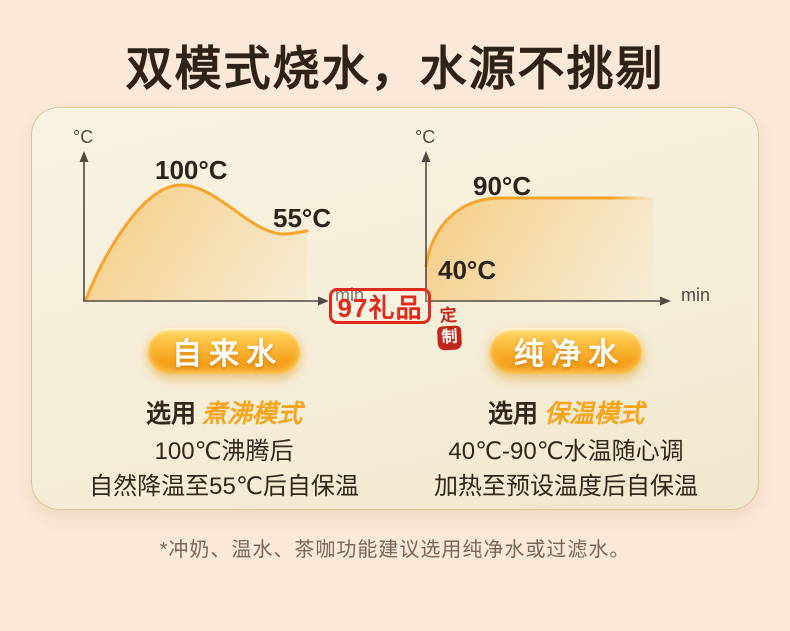  I want to click on boil-detail-1: 100℃沸腾后, so click(224, 451).